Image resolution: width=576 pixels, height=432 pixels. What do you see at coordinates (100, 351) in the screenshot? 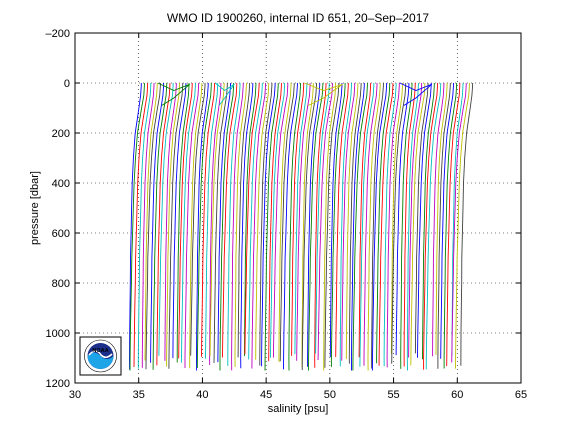
I see `logo-text: NOAA` at bounding box center [100, 351].